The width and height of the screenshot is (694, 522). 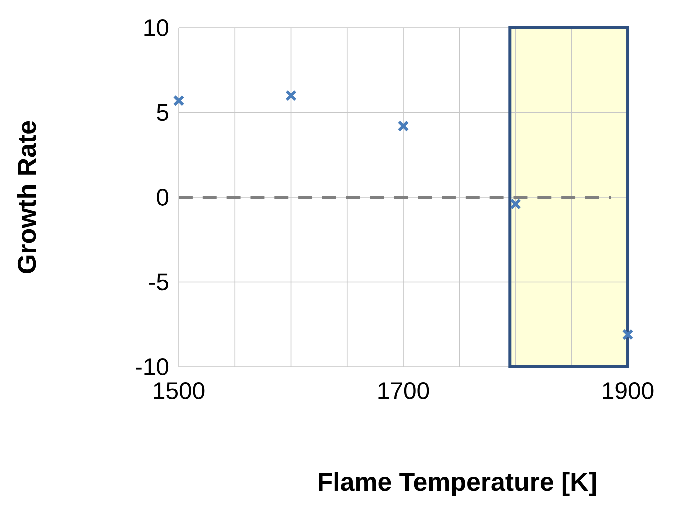 I want to click on x-tick-label: 1500, so click(x=179, y=391).